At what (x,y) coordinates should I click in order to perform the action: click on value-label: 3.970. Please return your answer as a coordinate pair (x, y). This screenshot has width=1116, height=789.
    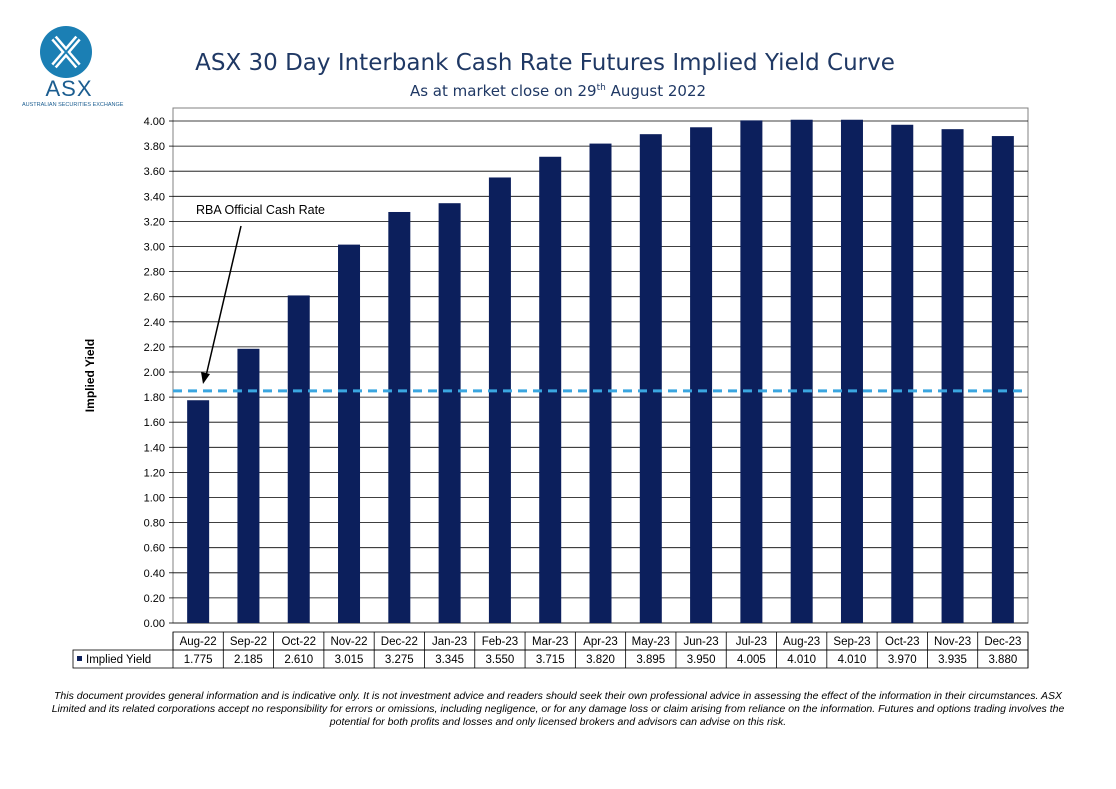
    Looking at the image, I should click on (902, 660).